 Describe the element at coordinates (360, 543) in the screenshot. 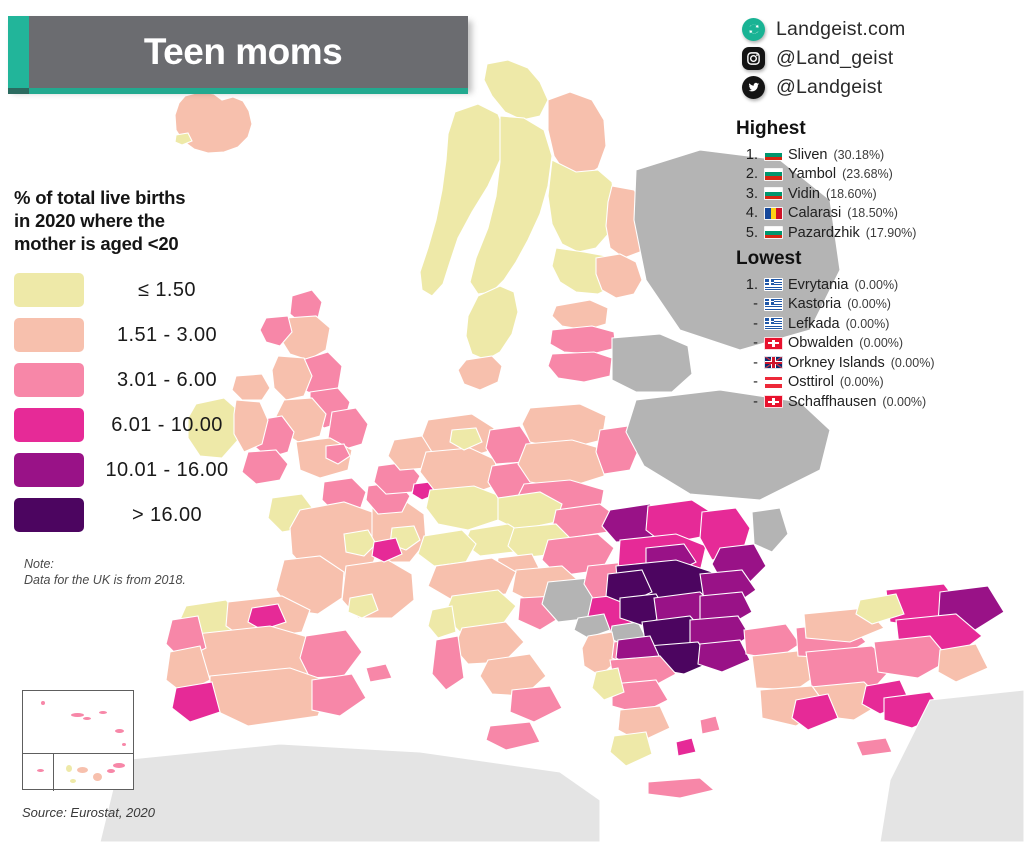

I see `map-region-france-y1` at that location.